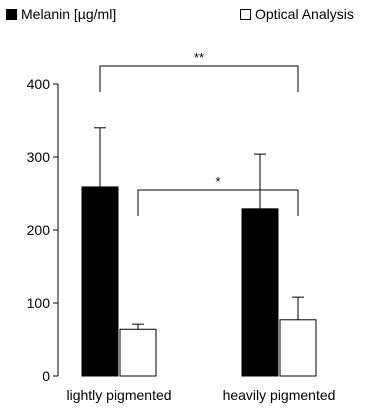  What do you see at coordinates (39, 230) in the screenshot?
I see `y-tick-label: 200` at bounding box center [39, 230].